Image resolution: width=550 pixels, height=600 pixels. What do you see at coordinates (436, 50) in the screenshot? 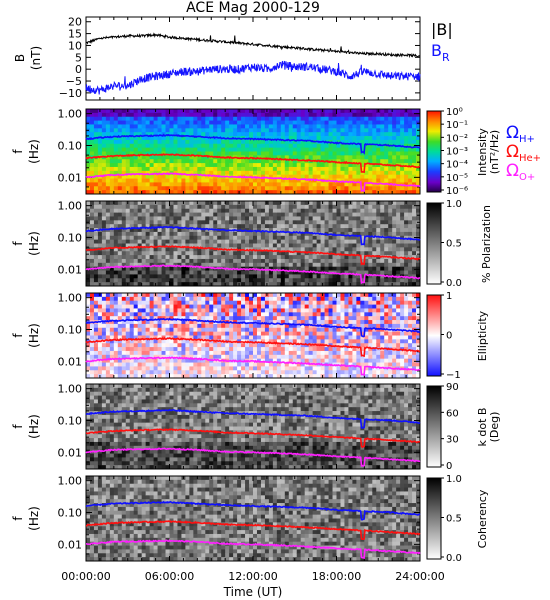
I see `legend-b-radial-main: B` at bounding box center [436, 50].